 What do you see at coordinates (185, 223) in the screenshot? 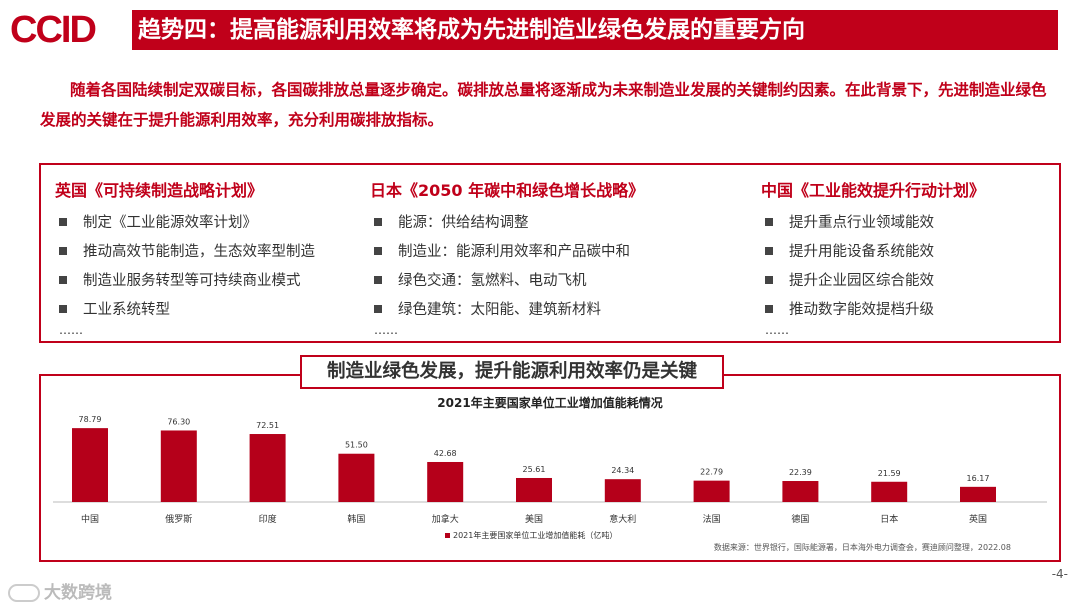
I see `plan-item: 制定《工业能源效率计划》` at bounding box center [185, 223].